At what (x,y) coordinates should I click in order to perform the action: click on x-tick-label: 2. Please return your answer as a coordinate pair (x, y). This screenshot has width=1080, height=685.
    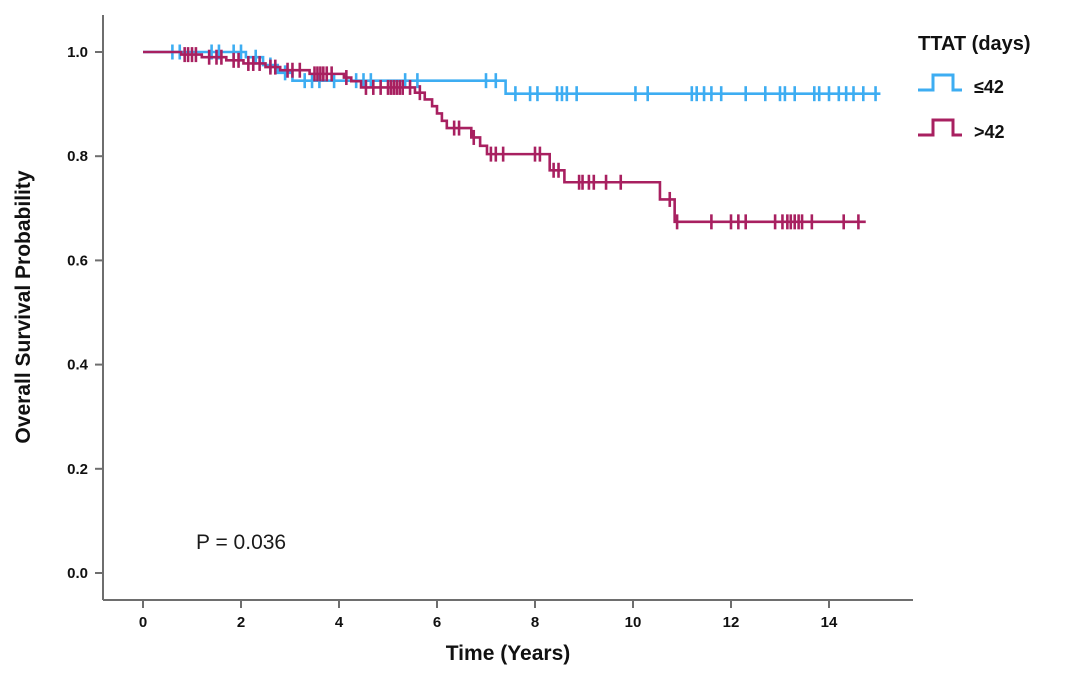
    Looking at the image, I should click on (241, 622).